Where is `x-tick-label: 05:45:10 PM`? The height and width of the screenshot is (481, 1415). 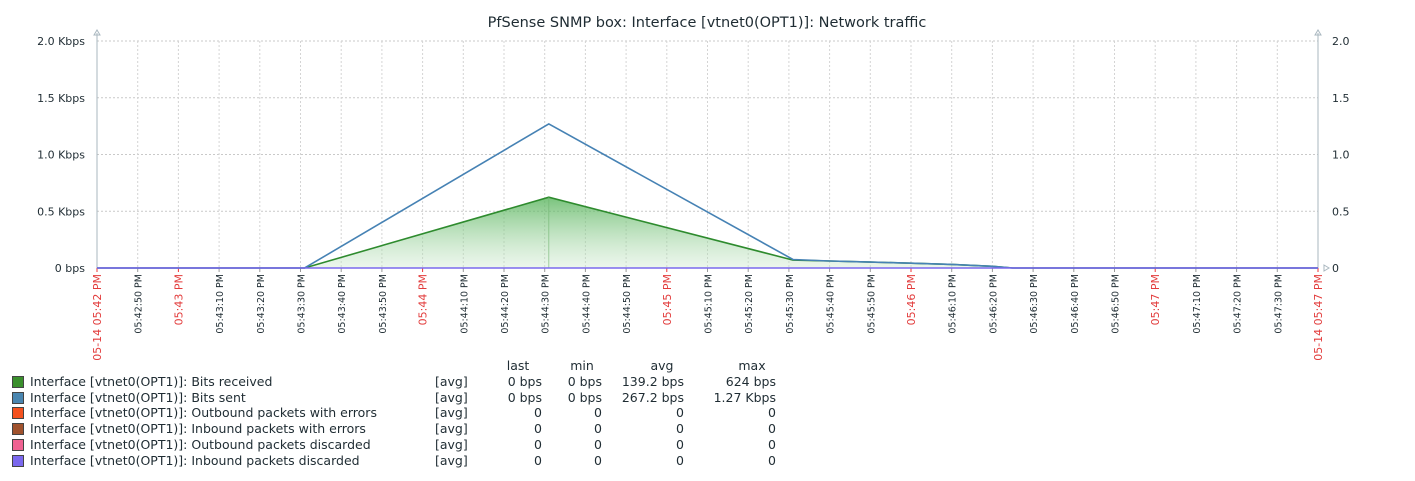 x-tick-label: 05:45:10 PM is located at coordinates (709, 304).